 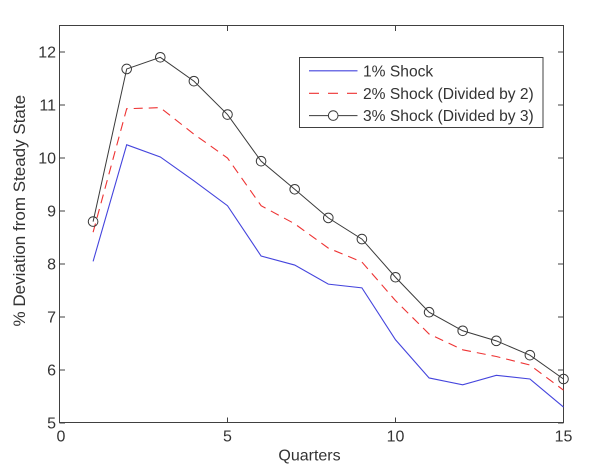 What do you see at coordinates (448, 94) in the screenshot?
I see `svg-text: 2% Shock (Divided by 2)` at bounding box center [448, 94].